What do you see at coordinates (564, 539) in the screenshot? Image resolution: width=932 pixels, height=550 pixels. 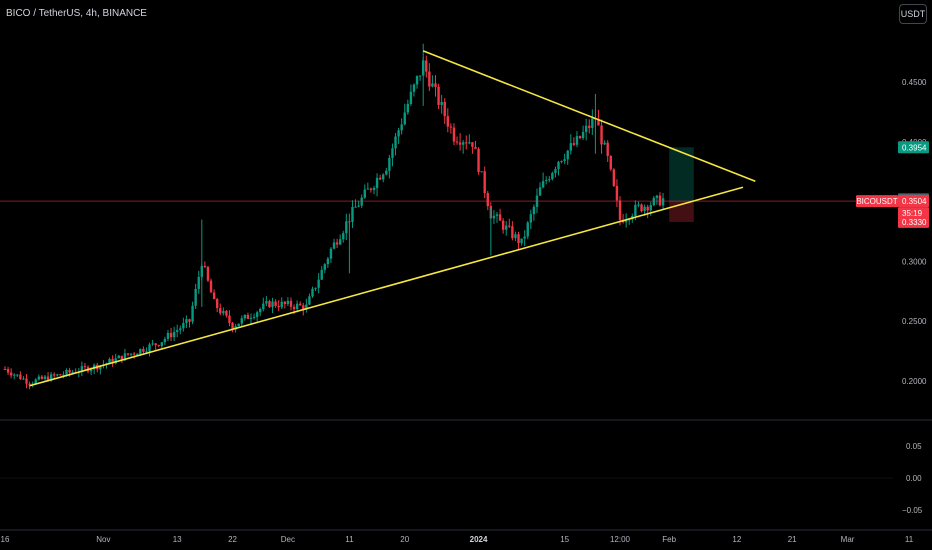 I see `time-axis-label: 15` at bounding box center [564, 539].